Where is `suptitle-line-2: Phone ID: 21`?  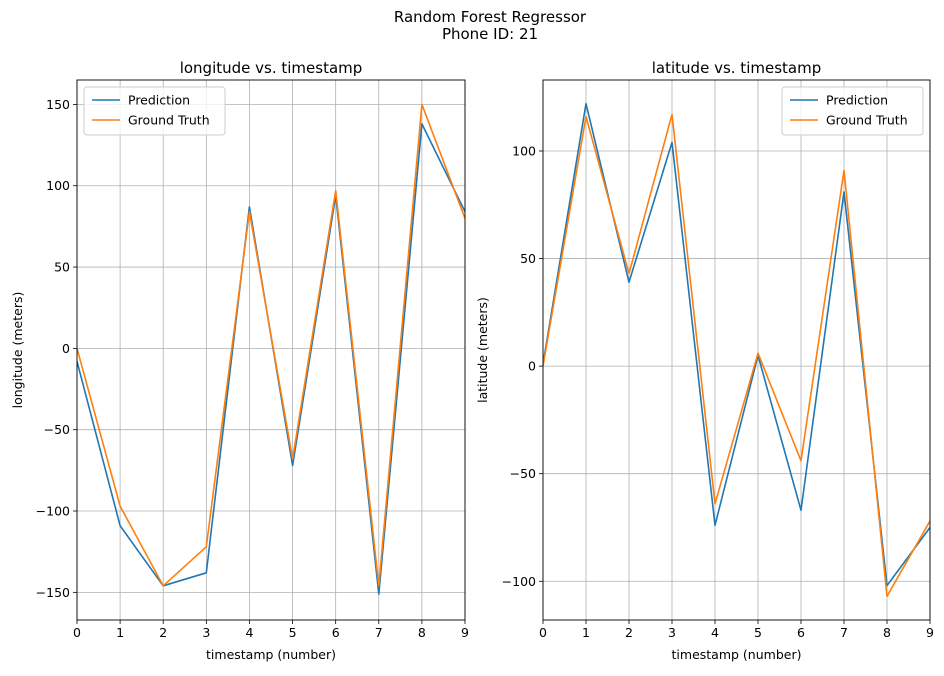 suptitle-line-2: Phone ID: 21 is located at coordinates (490, 34).